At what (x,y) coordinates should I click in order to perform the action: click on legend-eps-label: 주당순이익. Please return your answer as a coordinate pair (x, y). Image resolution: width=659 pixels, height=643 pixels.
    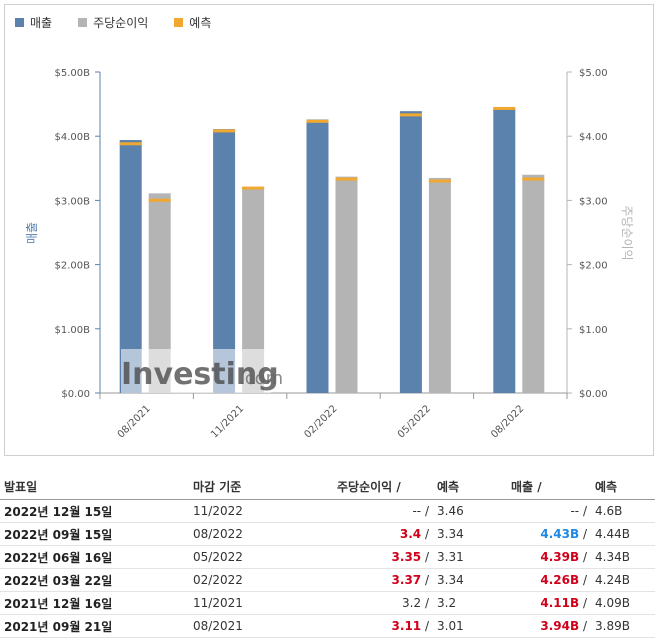
    Looking at the image, I should click on (121, 23).